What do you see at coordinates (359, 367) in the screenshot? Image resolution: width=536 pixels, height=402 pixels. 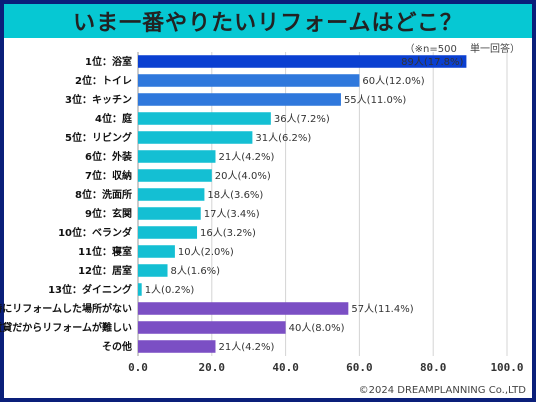 I see `x-tick-label: 60.0` at bounding box center [359, 367].